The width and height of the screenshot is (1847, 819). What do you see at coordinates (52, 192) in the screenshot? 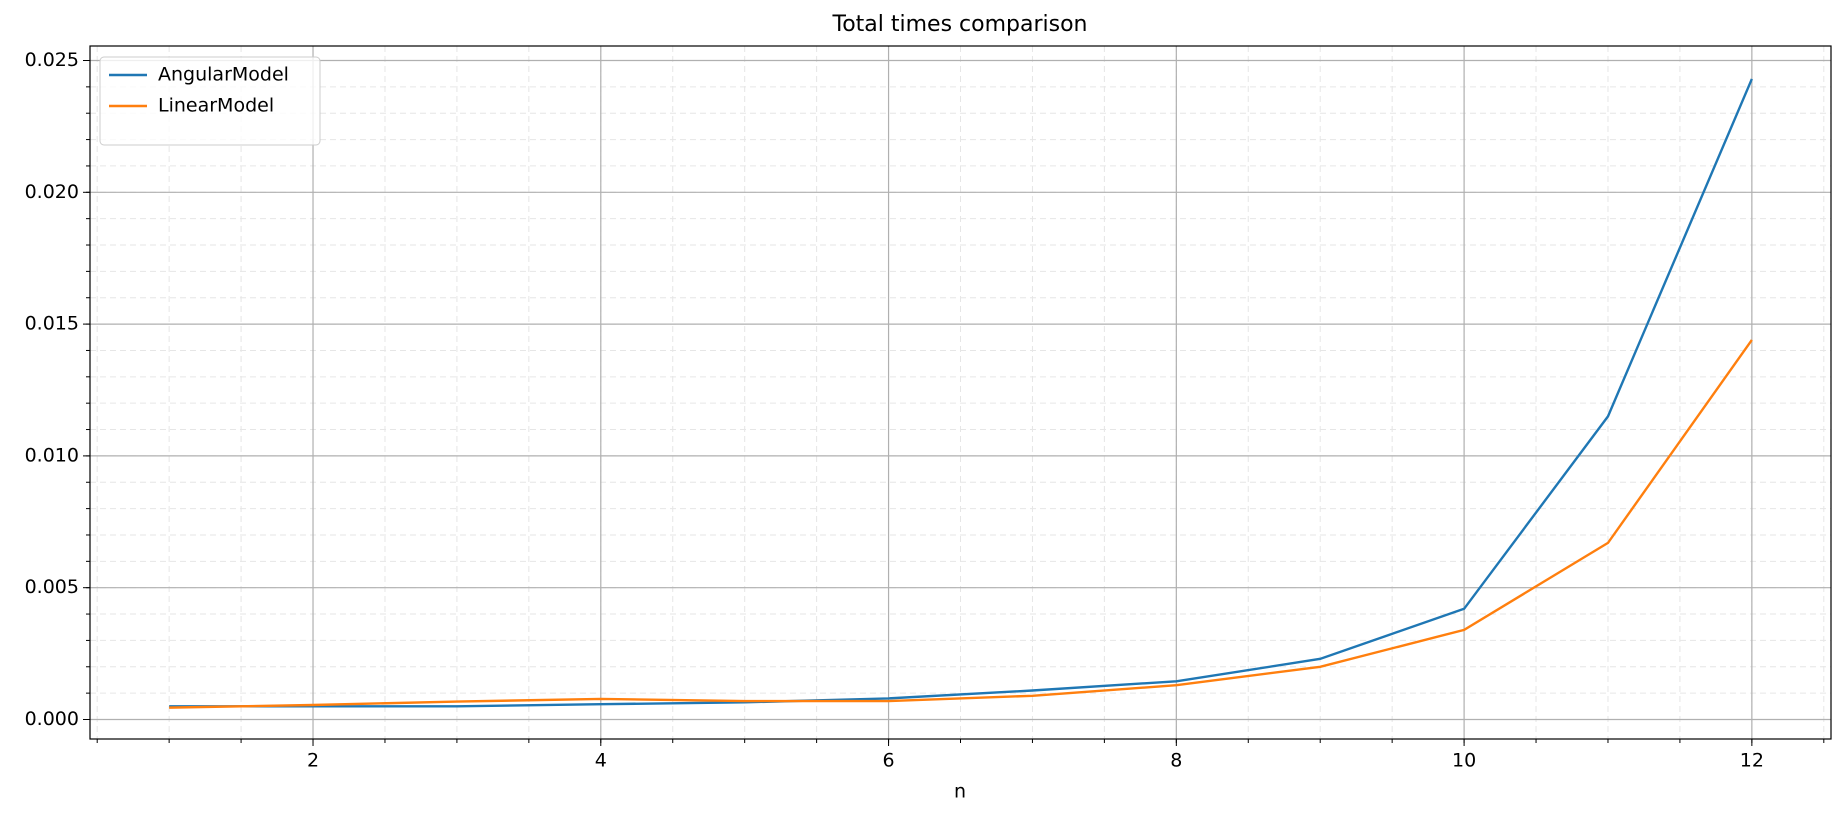
I see `y-tick-label: 0.020` at bounding box center [52, 192].